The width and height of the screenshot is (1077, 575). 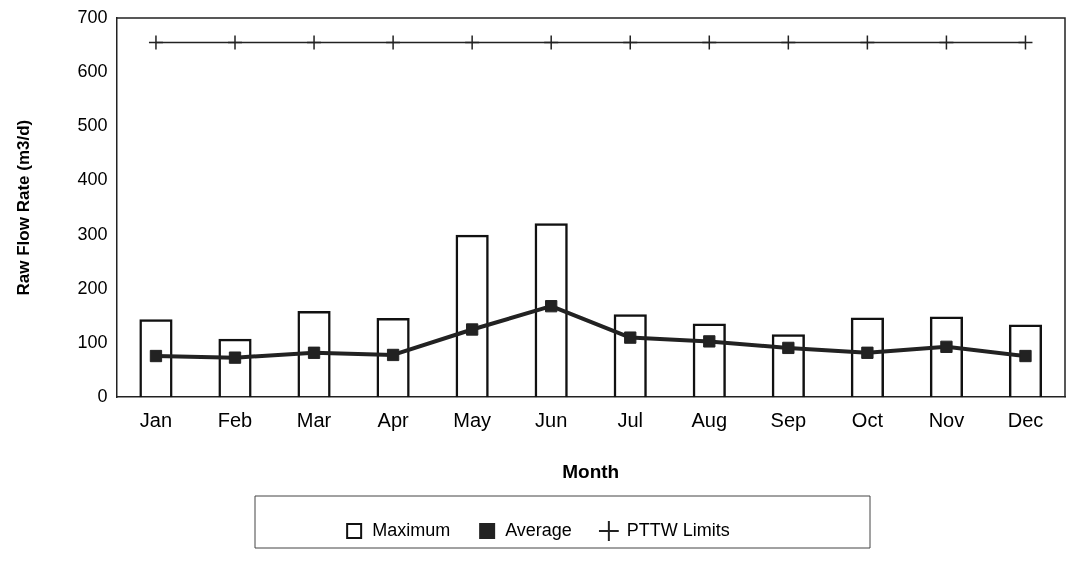 What do you see at coordinates (92, 179) in the screenshot?
I see `y-tick-label: 400` at bounding box center [92, 179].